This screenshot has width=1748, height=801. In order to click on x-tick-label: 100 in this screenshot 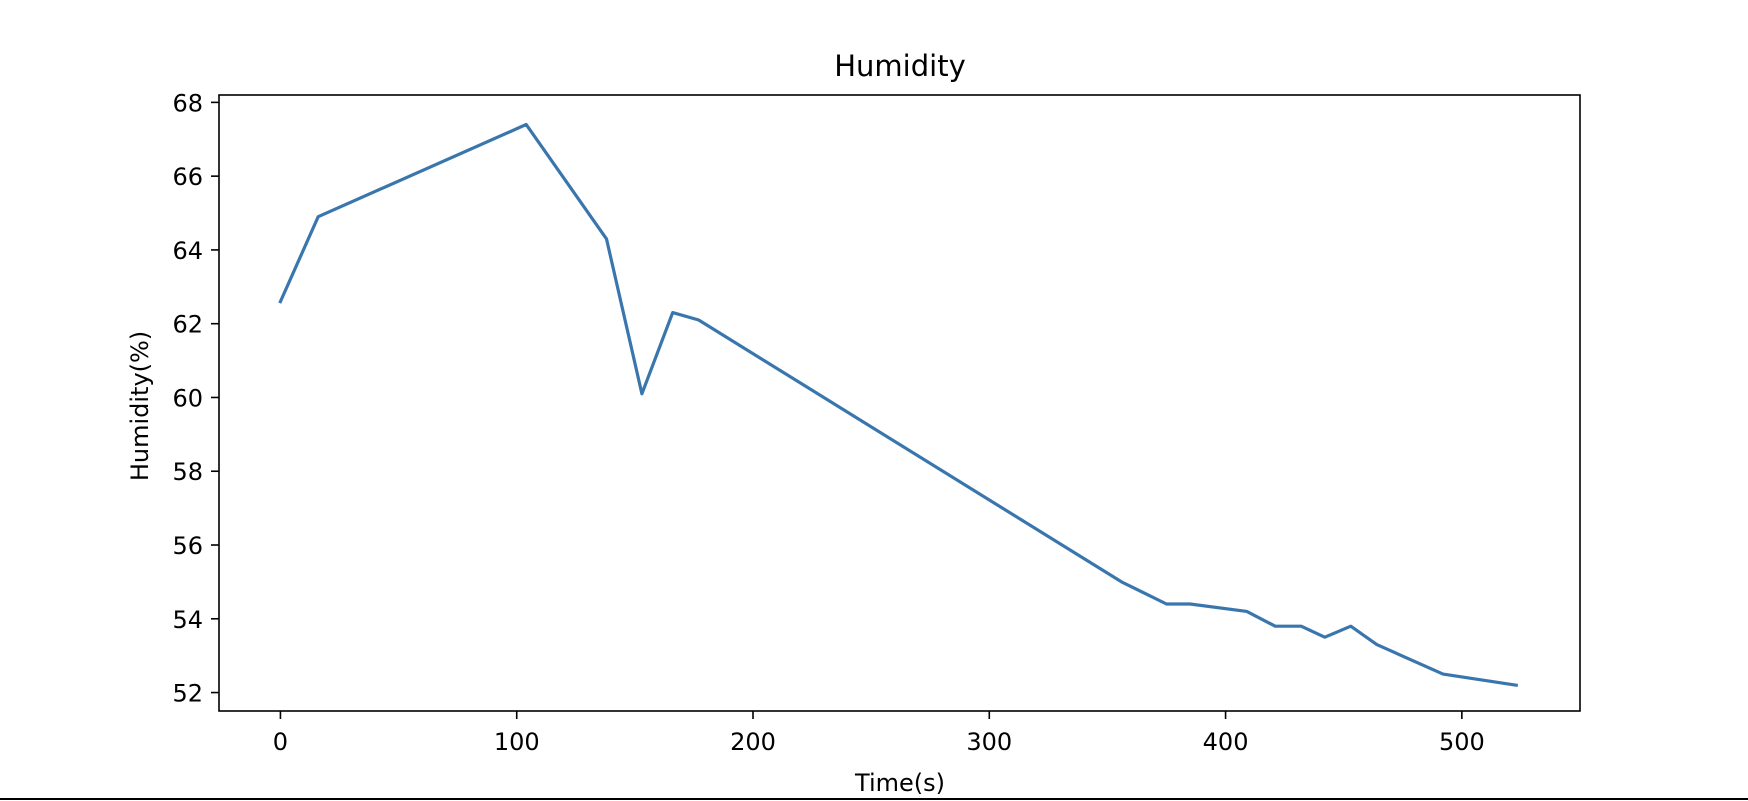, I will do `click(517, 742)`.